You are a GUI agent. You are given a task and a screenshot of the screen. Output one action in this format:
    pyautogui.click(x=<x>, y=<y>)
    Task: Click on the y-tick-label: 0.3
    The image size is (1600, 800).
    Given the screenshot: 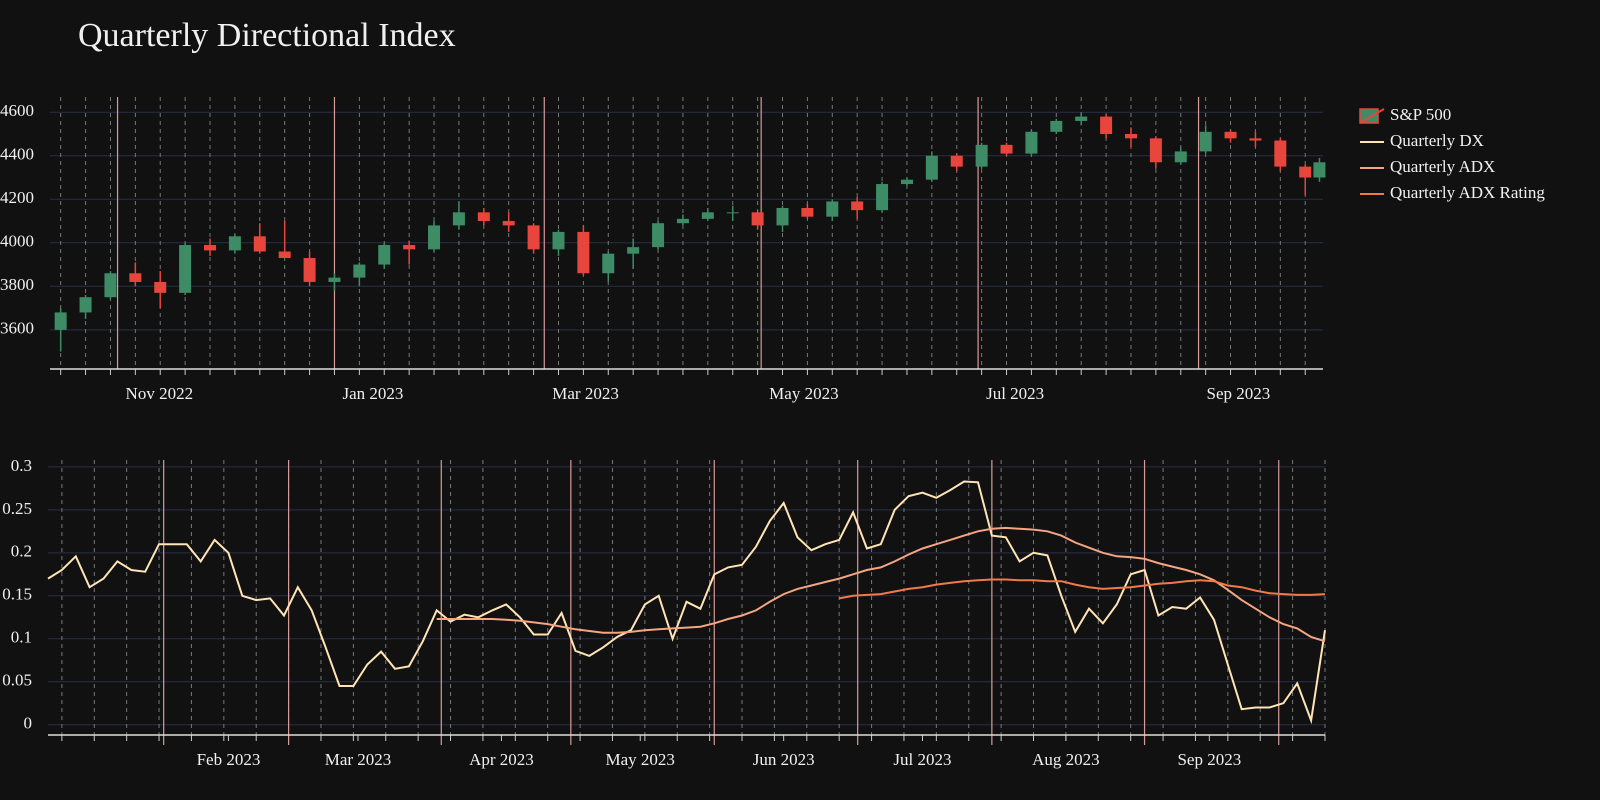 What is the action you would take?
    pyautogui.click(x=21, y=465)
    